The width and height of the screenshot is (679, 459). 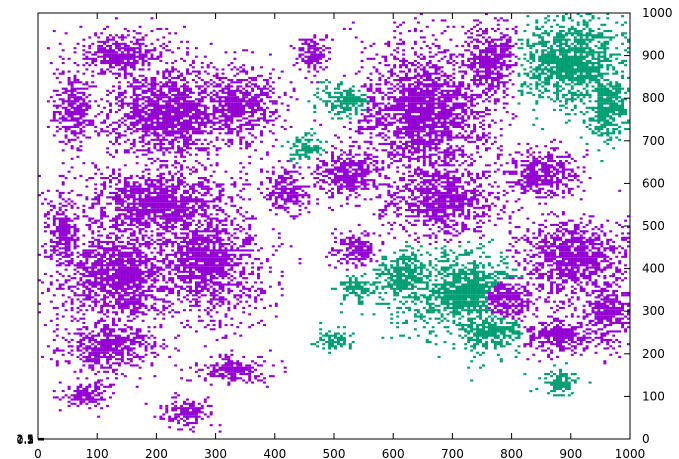 I want to click on x-tick-label: 100, so click(x=97, y=453).